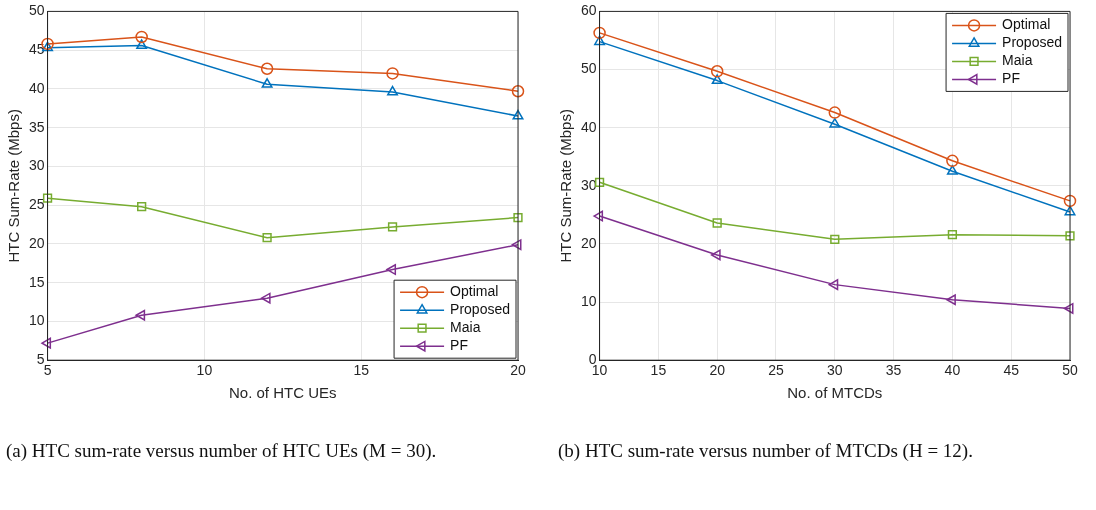  What do you see at coordinates (40, 359) in the screenshot?
I see `y-tick-label: 5` at bounding box center [40, 359].